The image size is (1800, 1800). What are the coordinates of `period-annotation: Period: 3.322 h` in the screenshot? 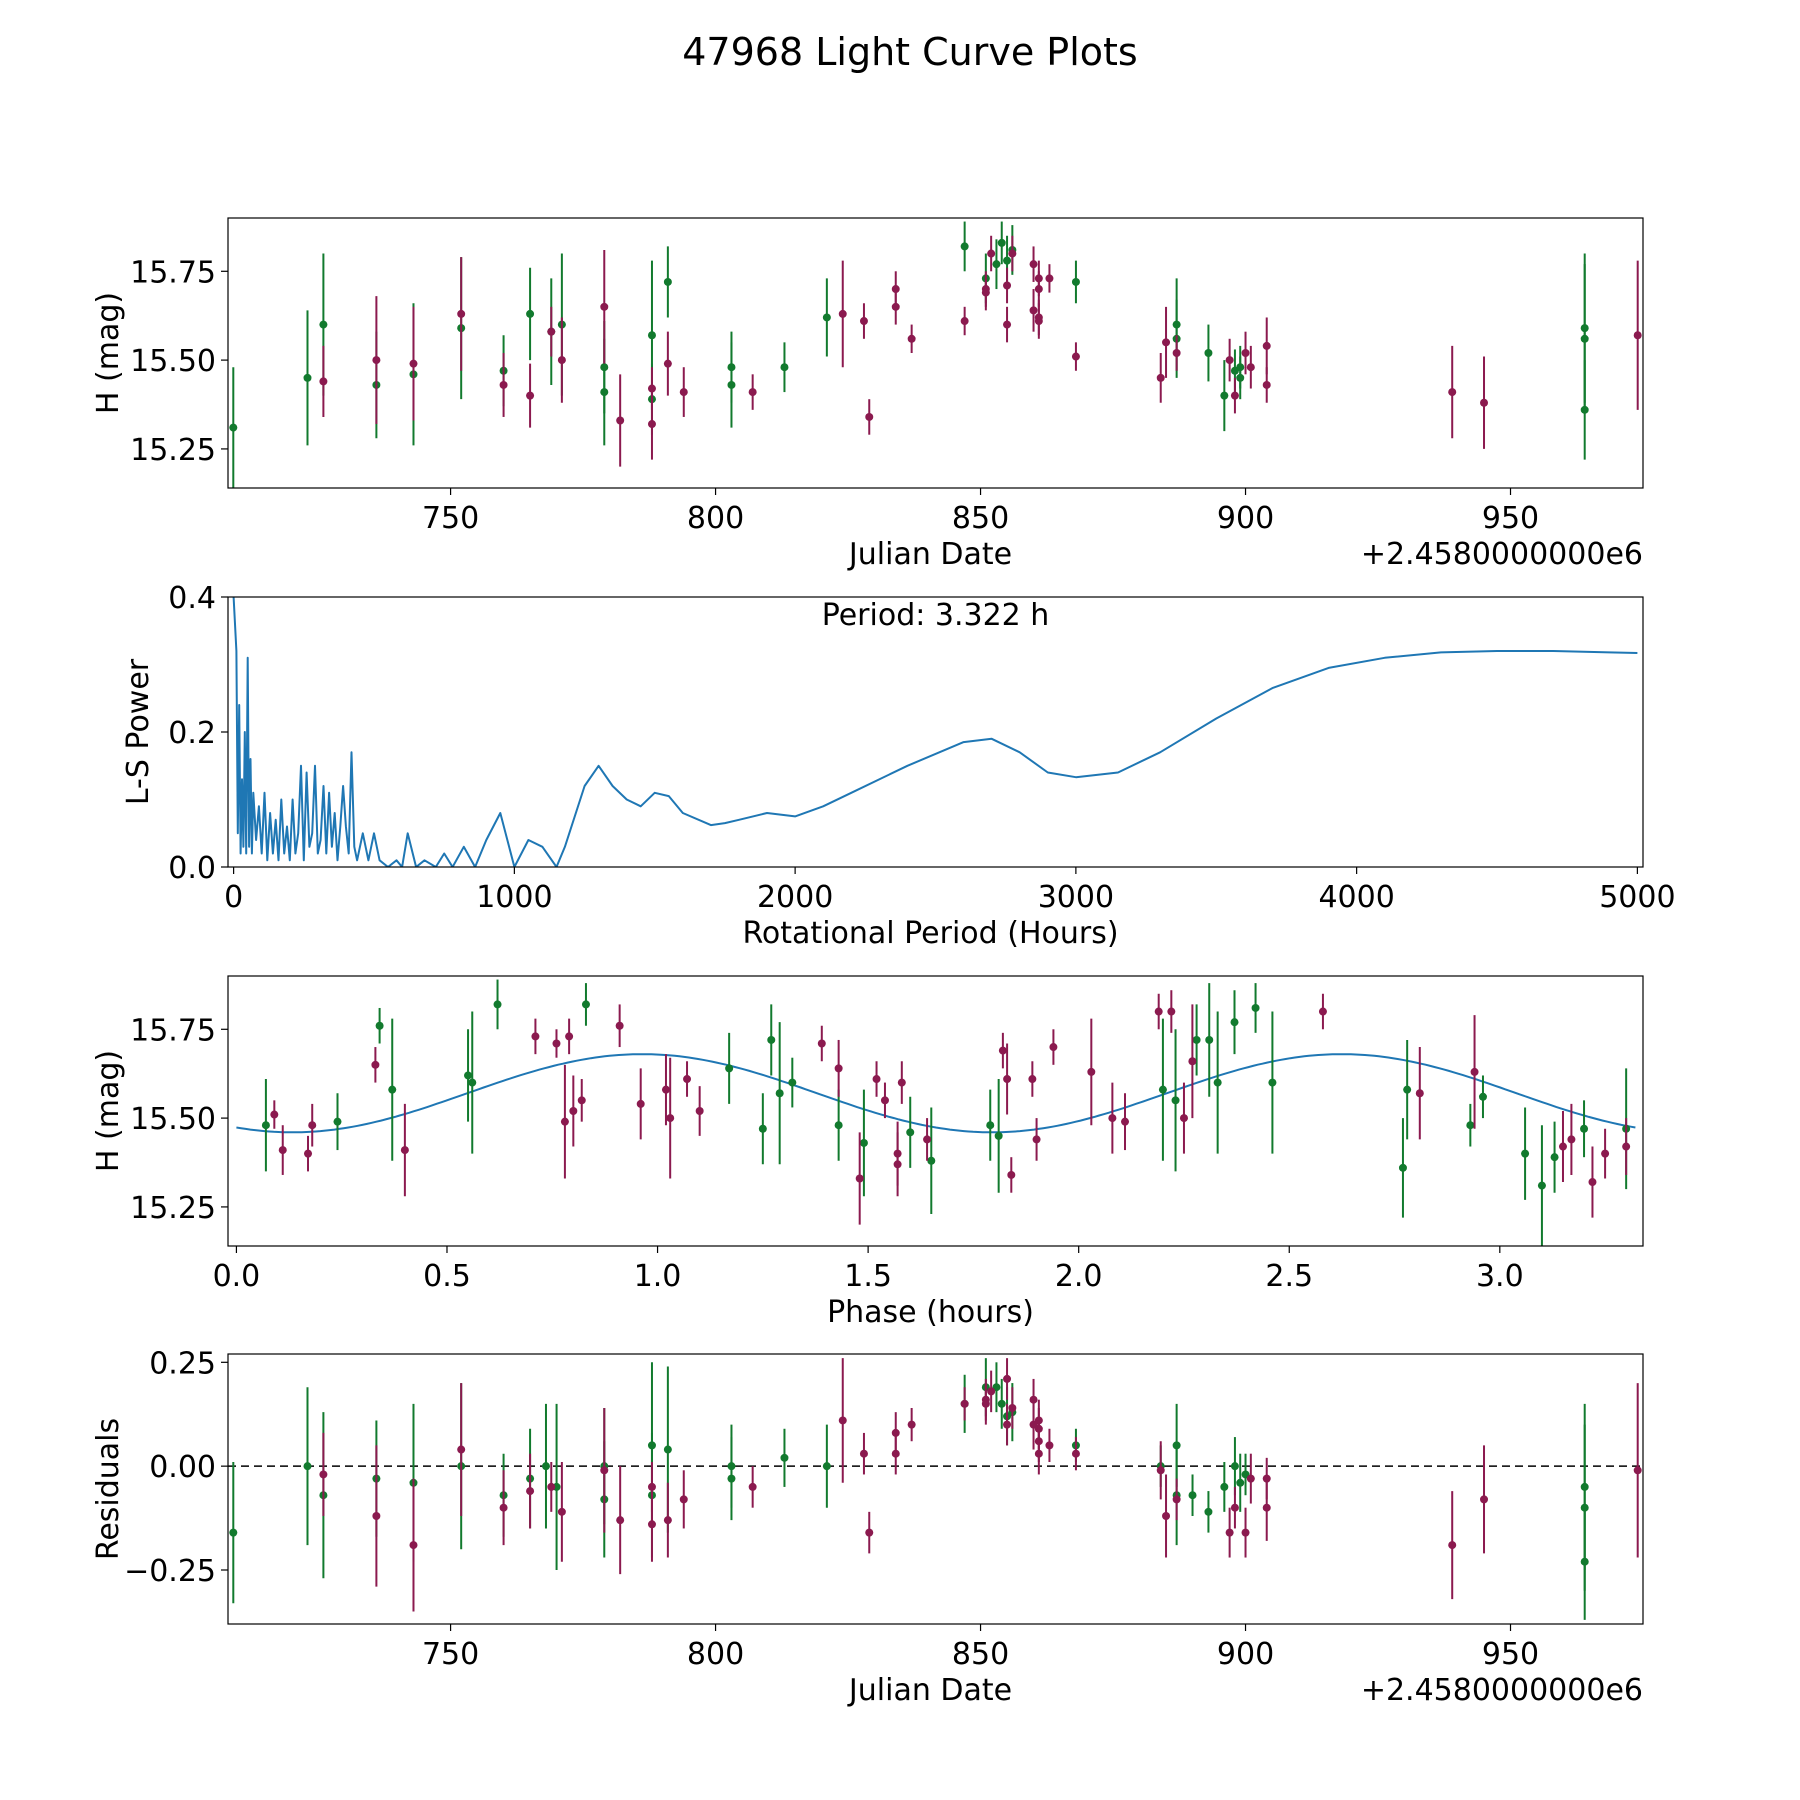 It's located at (936, 615).